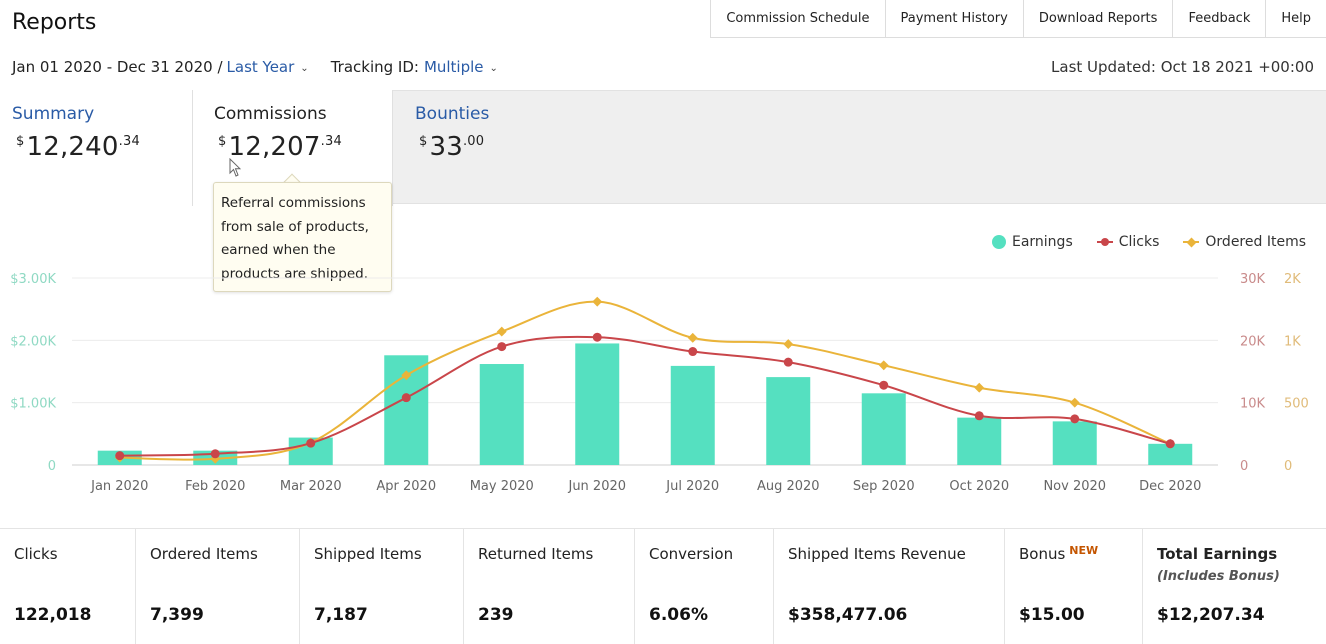 The height and width of the screenshot is (644, 1326). Describe the element at coordinates (1253, 341) in the screenshot. I see `y-axis-right-clicks-tick-label: 20K` at that location.